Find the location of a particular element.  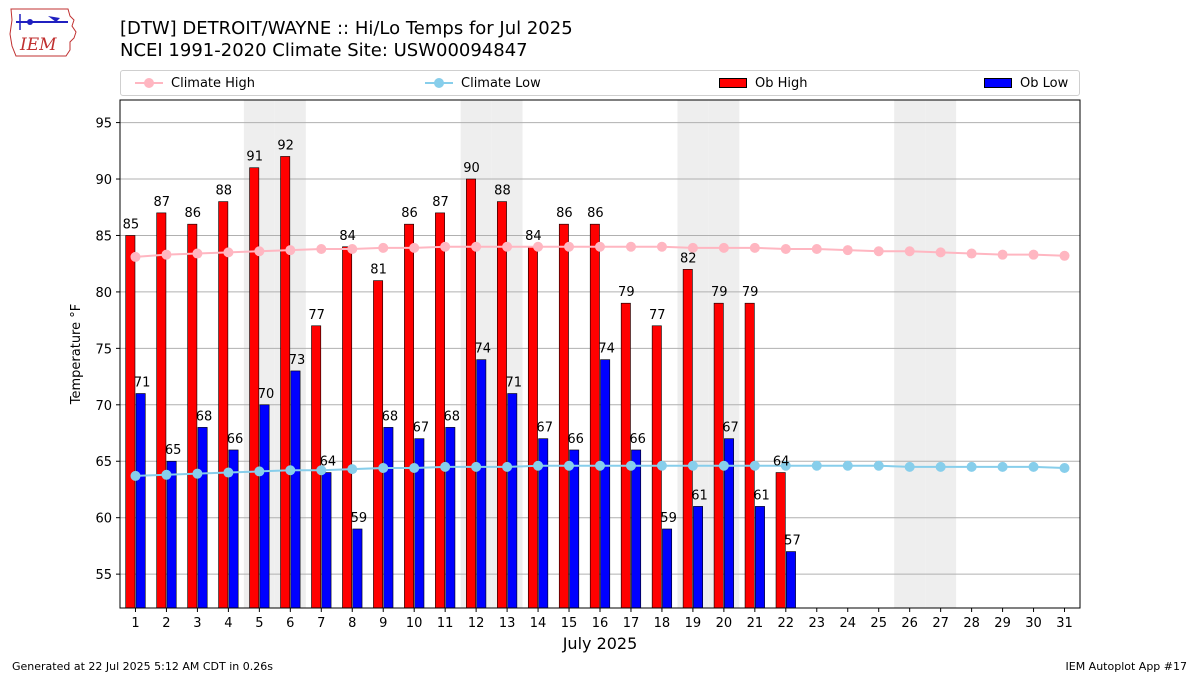

x-tick-label: 1 is located at coordinates (135, 623).